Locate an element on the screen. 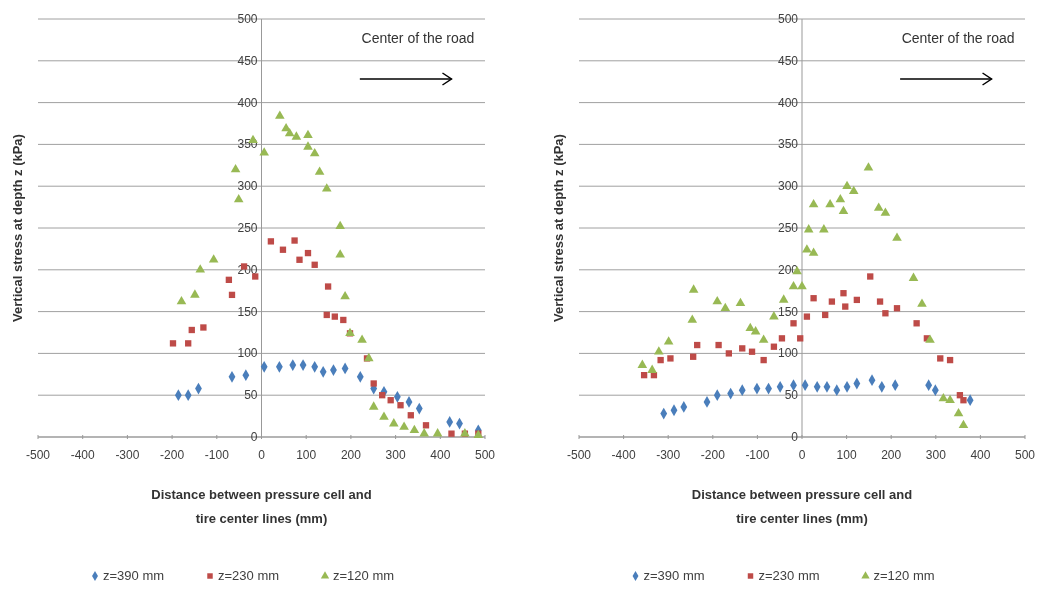 The image size is (1042, 597). y-tick-label: 450 is located at coordinates (788, 60).